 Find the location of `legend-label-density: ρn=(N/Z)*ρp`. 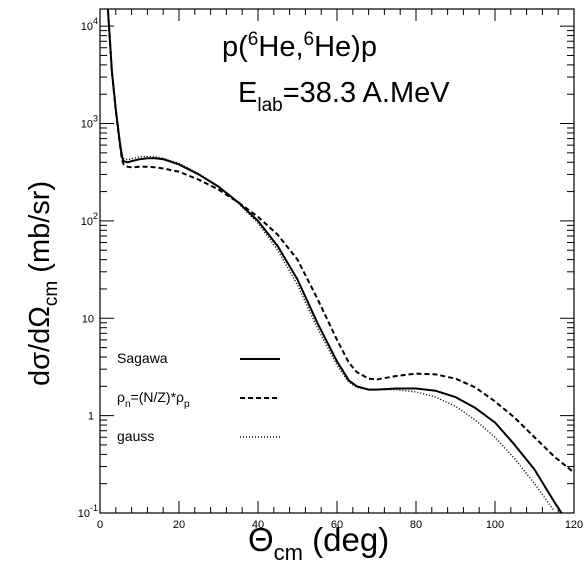

legend-label-density: ρn=(N/Z)*ρp is located at coordinates (153, 399).